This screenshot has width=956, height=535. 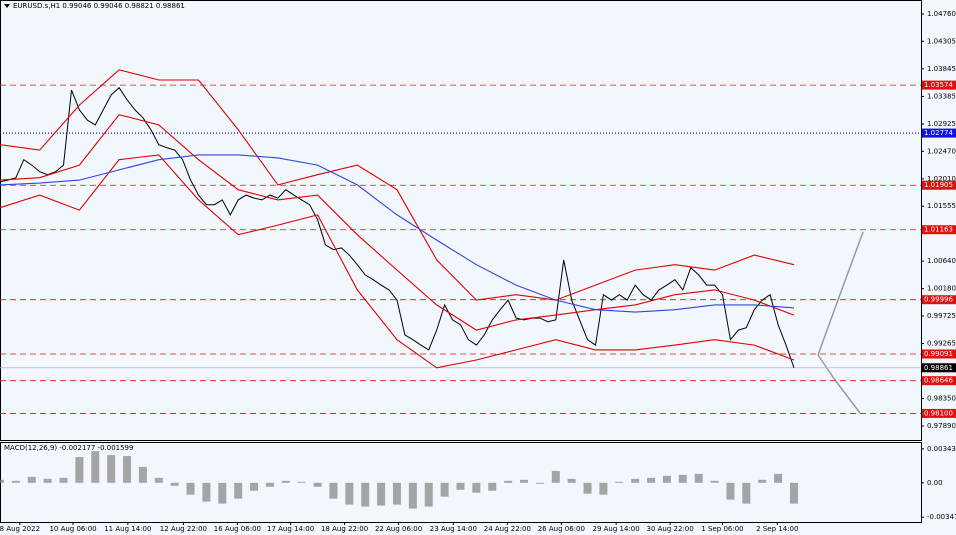 I want to click on level-label: 0.99091, so click(x=938, y=354).